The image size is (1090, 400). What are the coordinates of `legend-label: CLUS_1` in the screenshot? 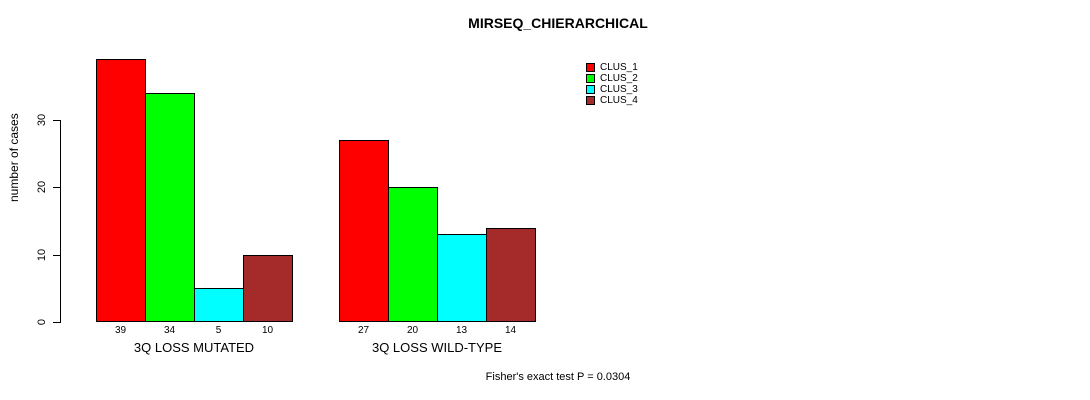 It's located at (619, 67).